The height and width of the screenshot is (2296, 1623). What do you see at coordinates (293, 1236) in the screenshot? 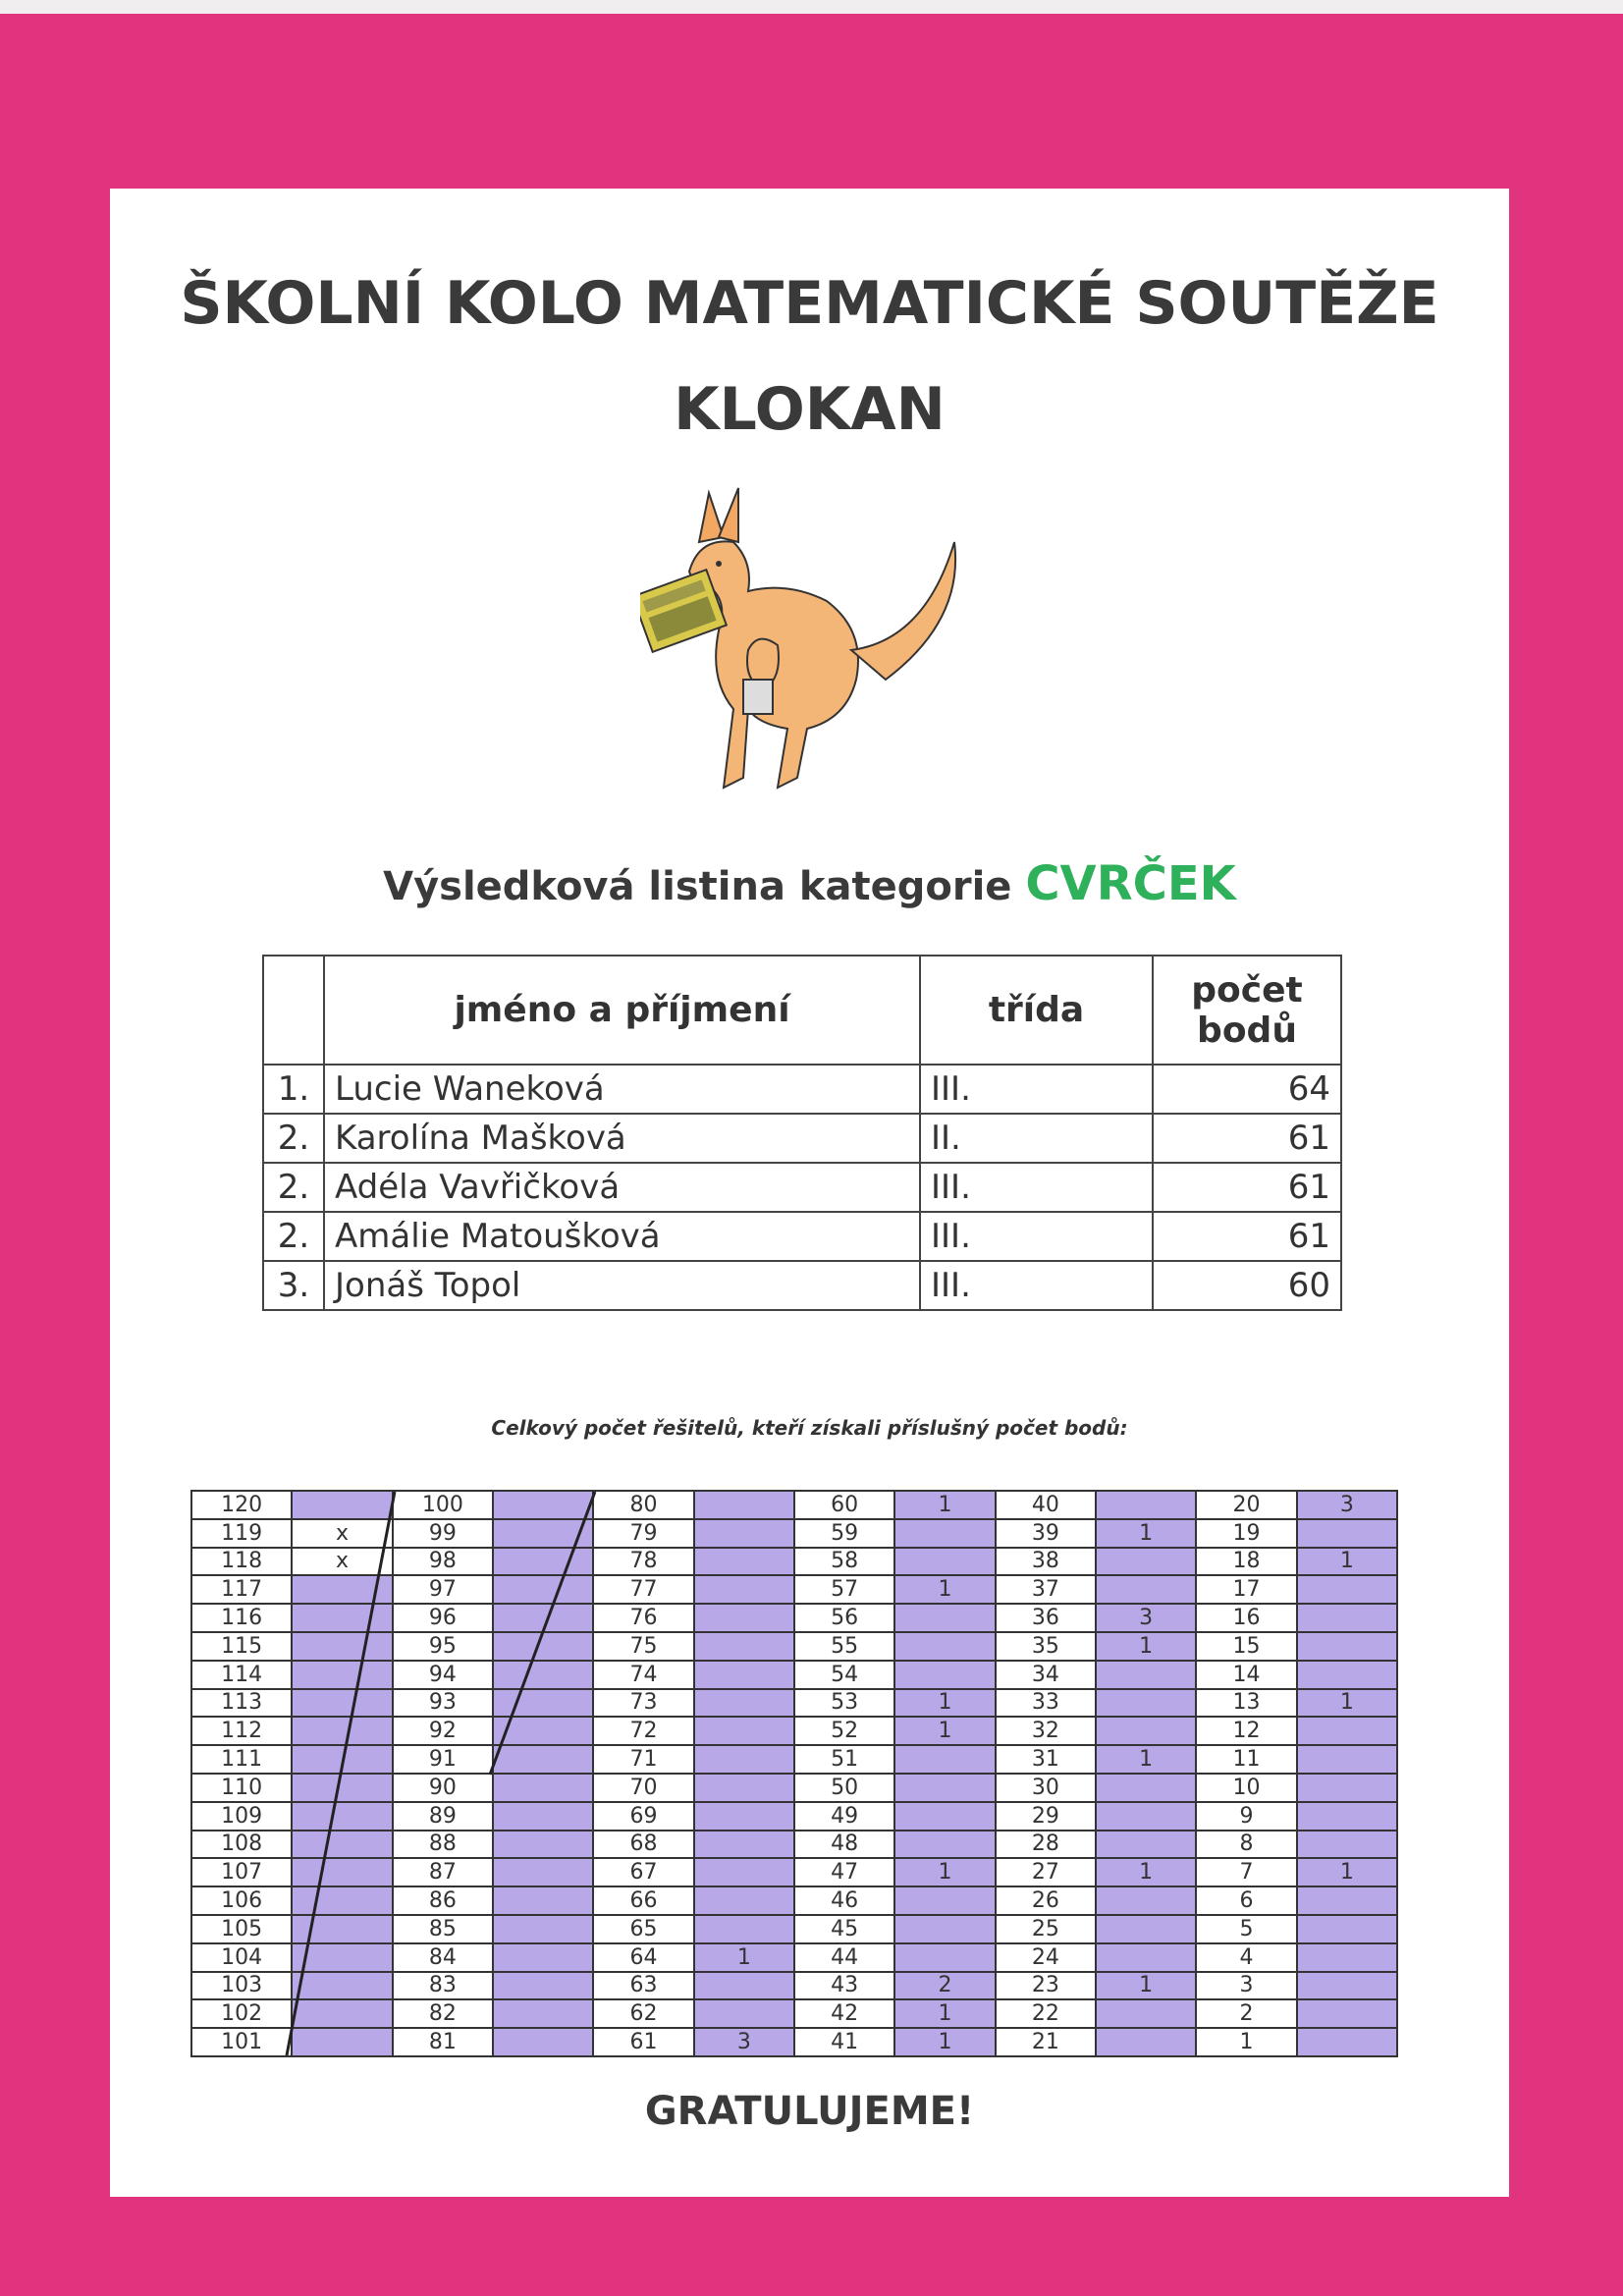
I see `result-rank: 2.` at bounding box center [293, 1236].